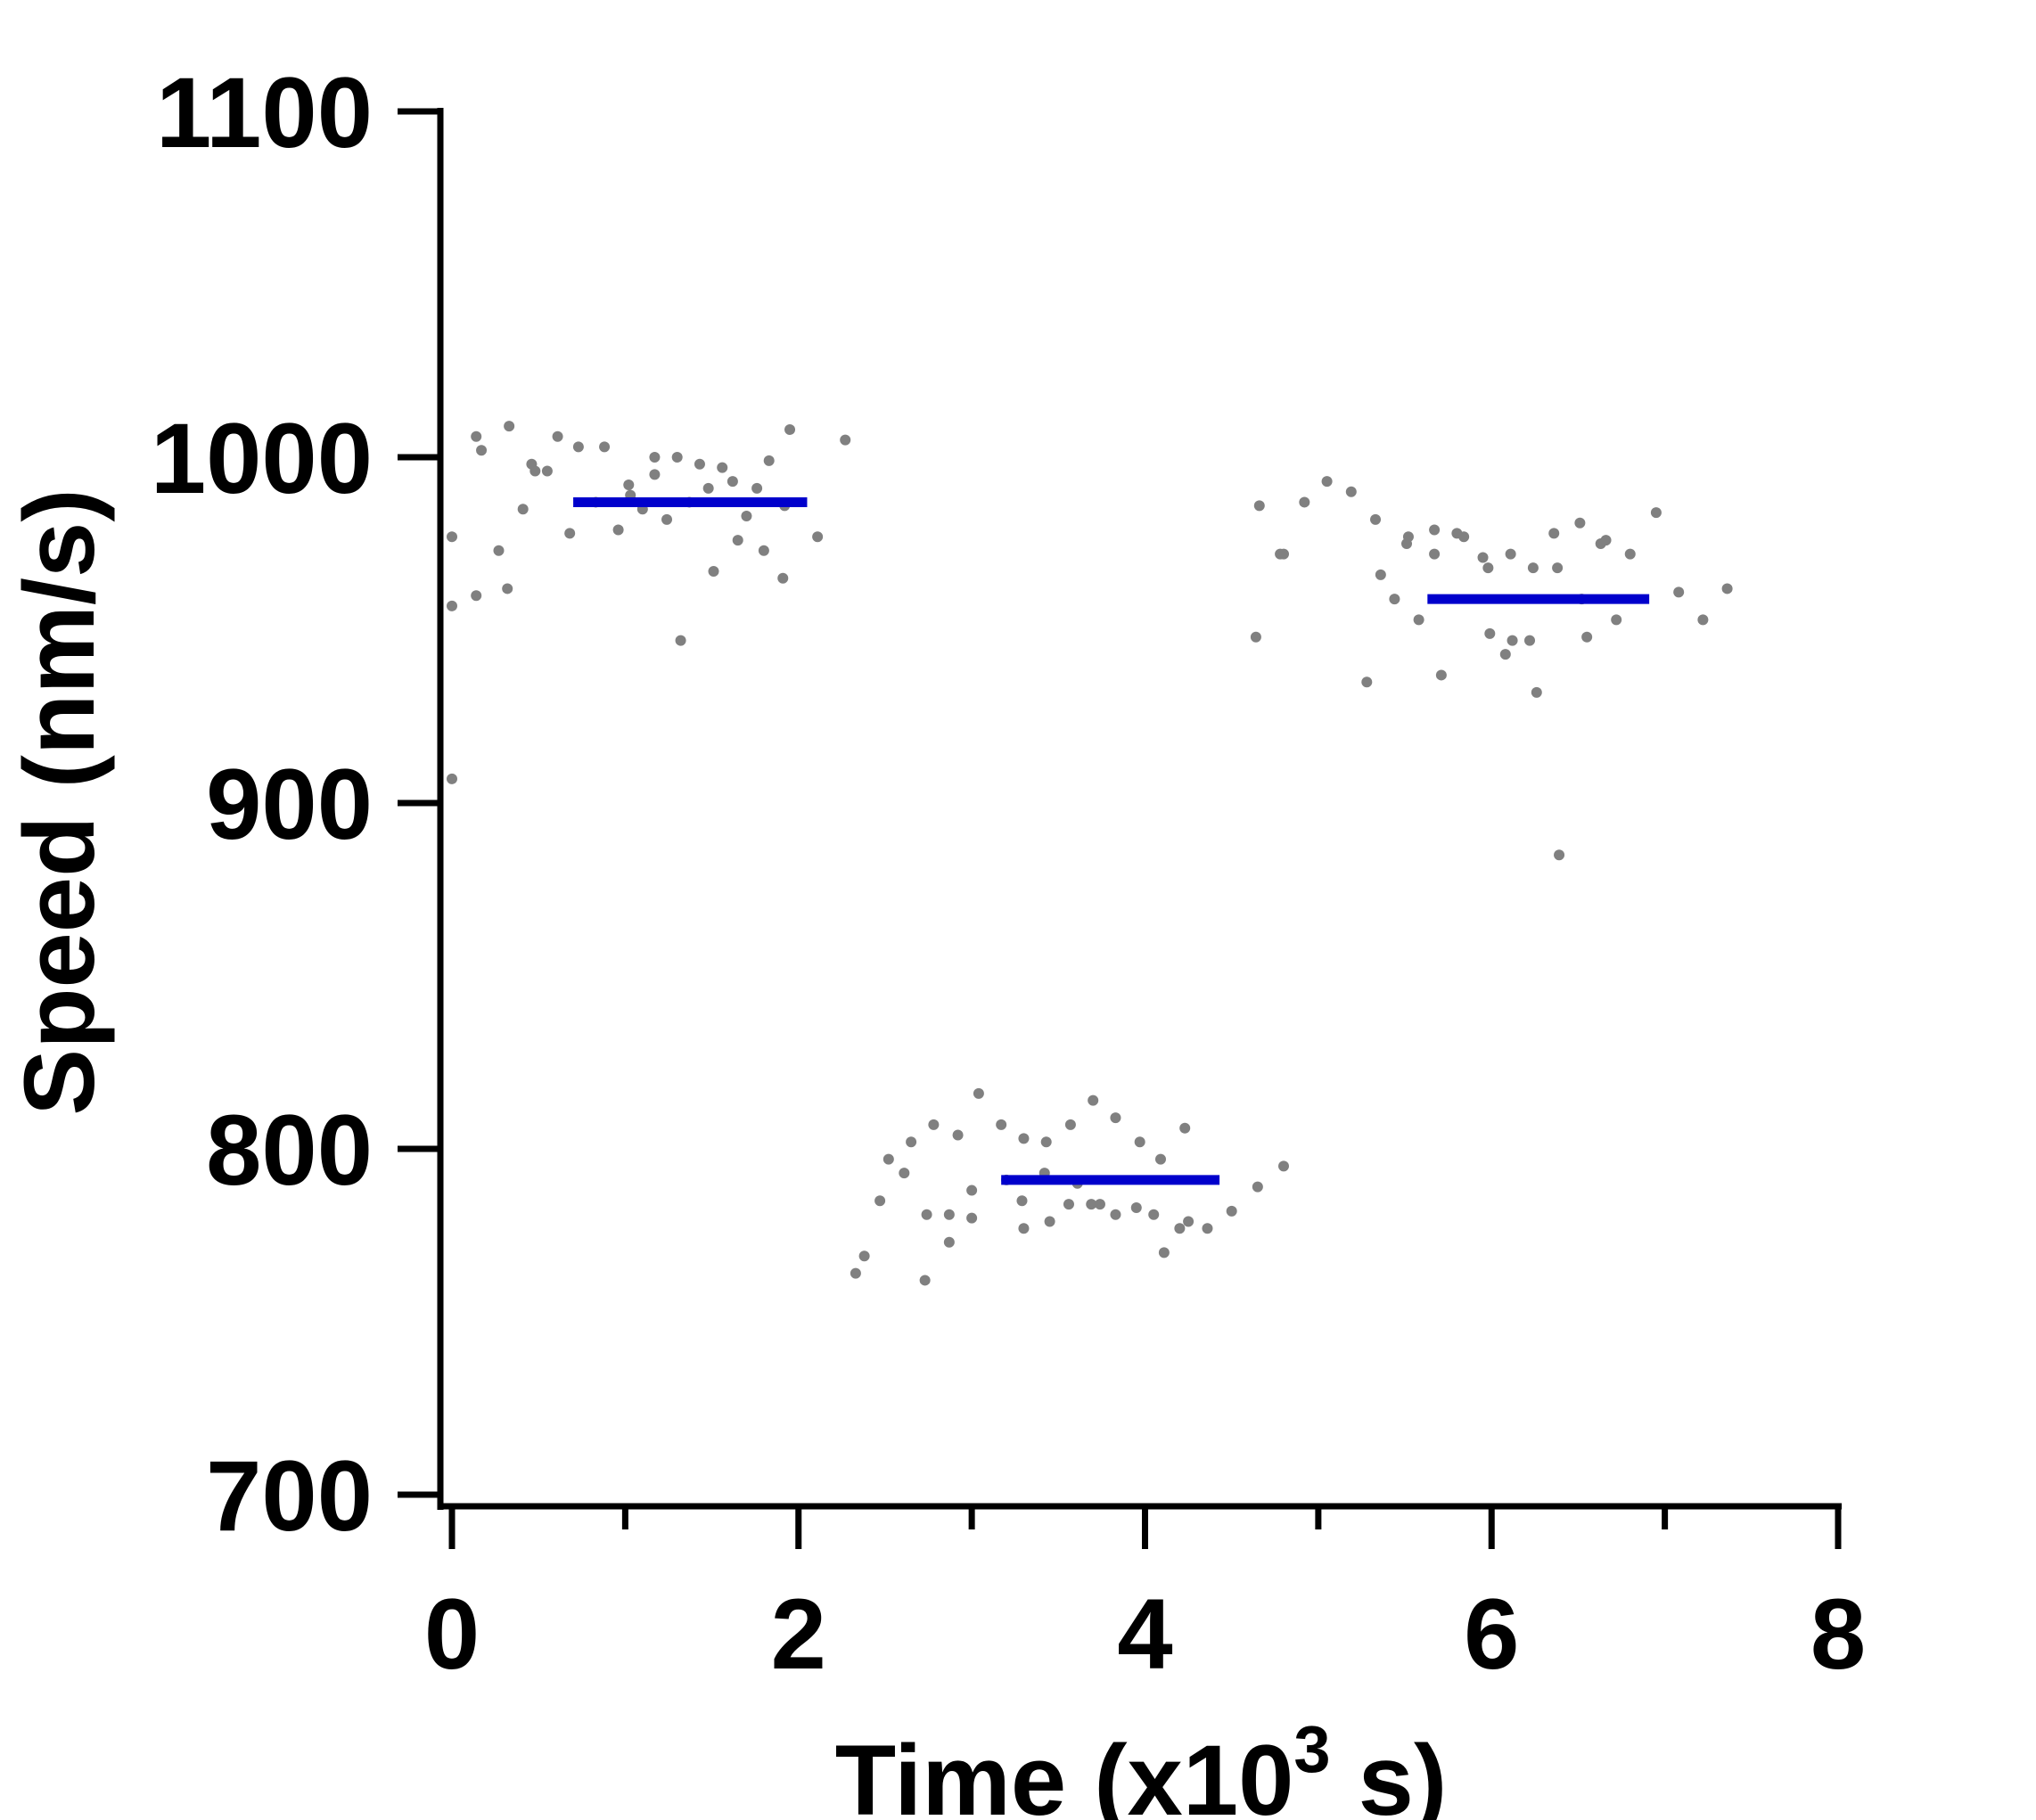 The width and height of the screenshot is (2036, 1820). I want to click on y-tick-label: 1000, so click(262, 459).